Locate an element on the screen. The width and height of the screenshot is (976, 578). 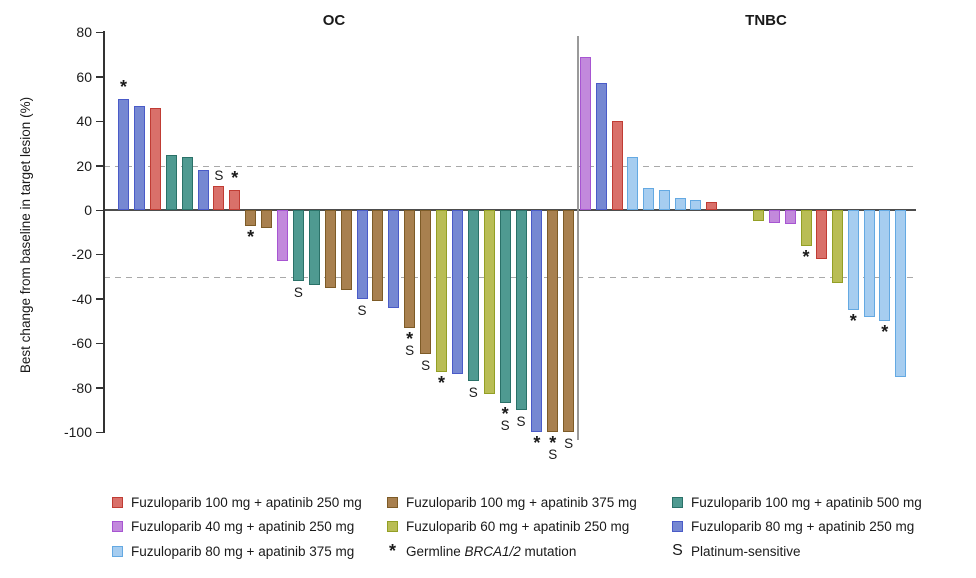
legend-item-brown: Fuzuloparib 100 mg + apatinib 375 mg is located at coordinates (512, 502).